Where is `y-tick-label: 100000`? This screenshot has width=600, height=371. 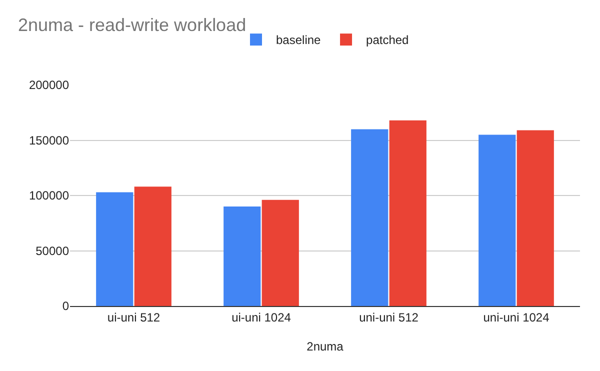
y-tick-label: 100000 is located at coordinates (49, 195).